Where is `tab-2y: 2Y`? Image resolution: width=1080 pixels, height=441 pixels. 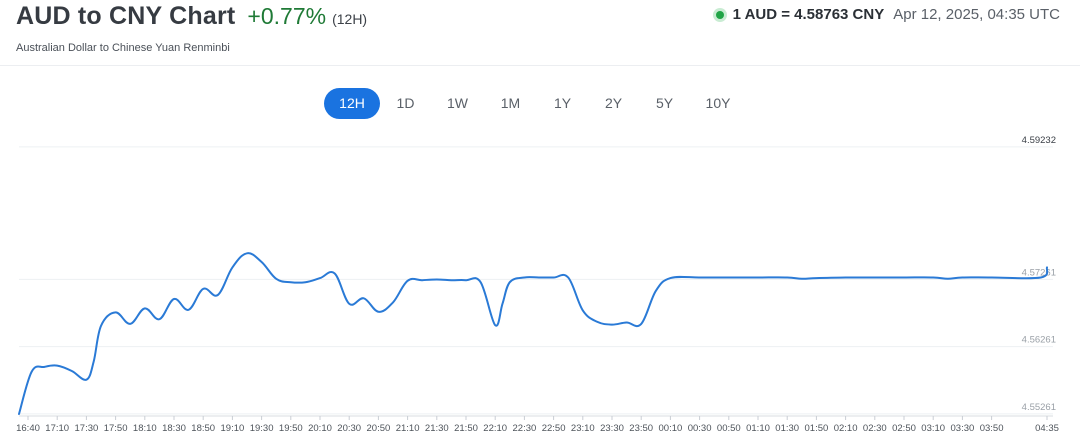
tab-2y: 2Y is located at coordinates (613, 103).